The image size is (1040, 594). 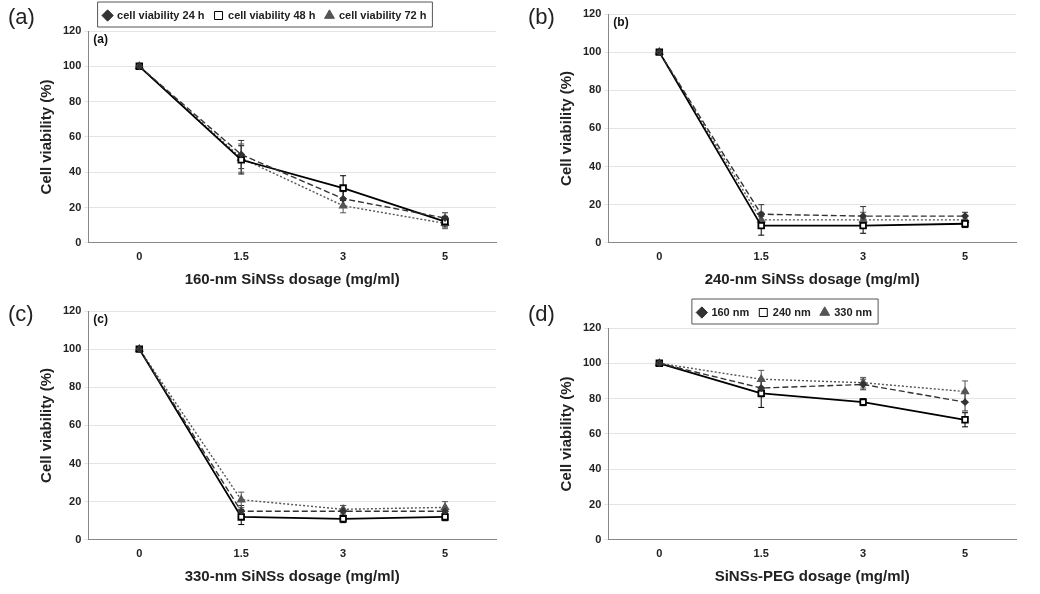 What do you see at coordinates (730, 311) in the screenshot?
I see `legend-label: 160 nm` at bounding box center [730, 311].